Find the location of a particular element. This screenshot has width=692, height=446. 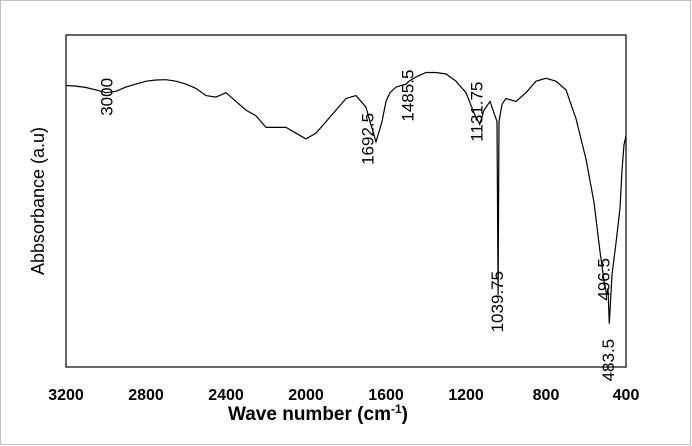

x-axis-ticks: 3200 2800 2400 2000 1600 1200 800 400 is located at coordinates (343, 395).